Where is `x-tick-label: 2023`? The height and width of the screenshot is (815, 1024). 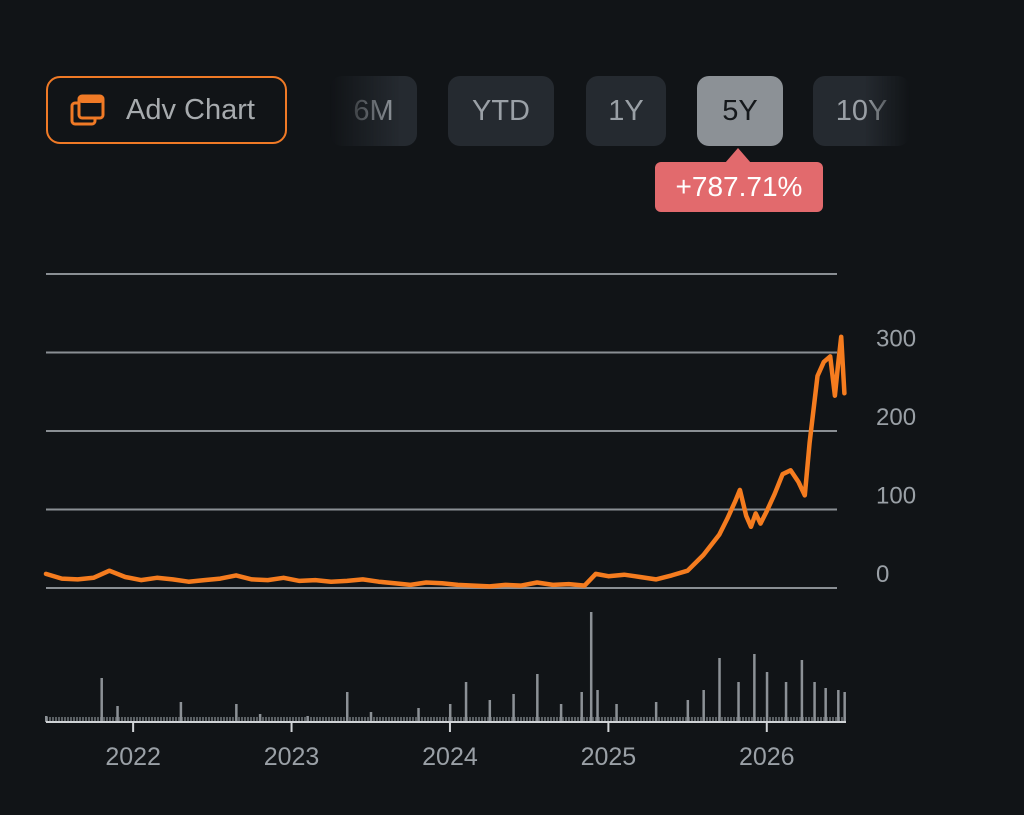
x-tick-label: 2023 is located at coordinates (292, 757).